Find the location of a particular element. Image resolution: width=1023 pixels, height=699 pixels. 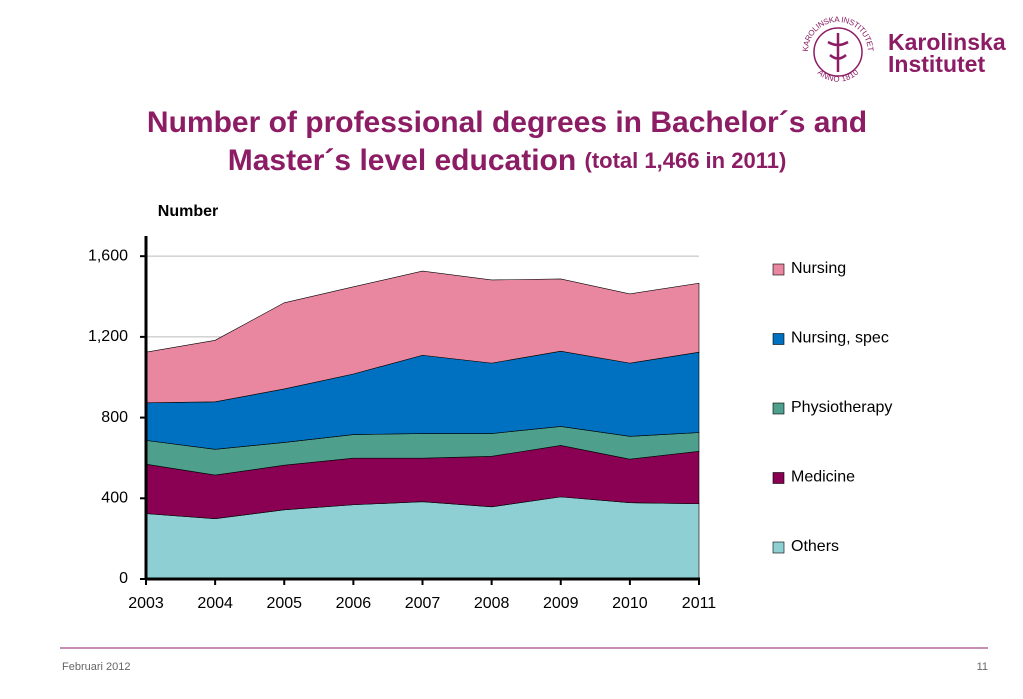

x-tick-label: 2007 is located at coordinates (423, 603).